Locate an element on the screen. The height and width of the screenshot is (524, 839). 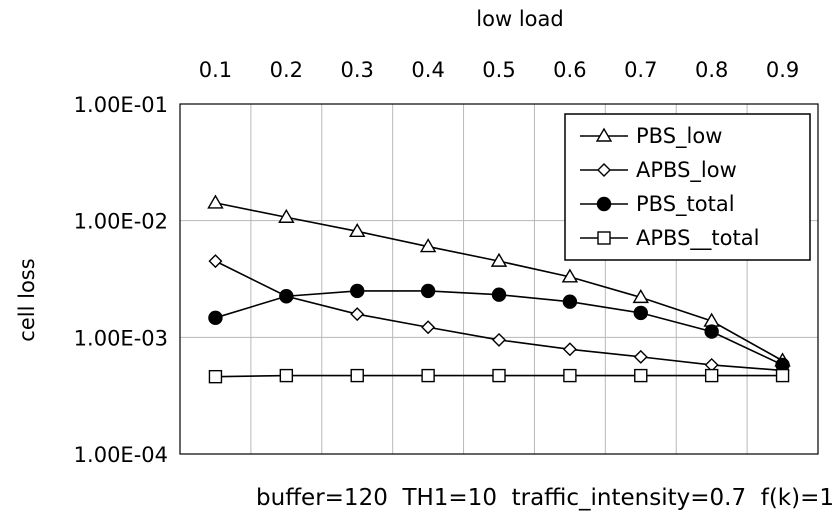
legend-label: APBS__total is located at coordinates (697, 238).